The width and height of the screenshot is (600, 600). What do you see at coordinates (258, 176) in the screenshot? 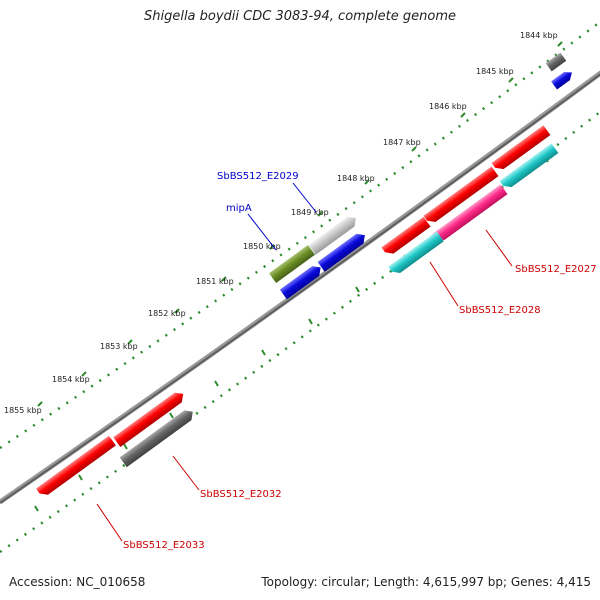
I see `gene-label-SbBS512_E2029: SbBS512_E2029` at bounding box center [258, 176].